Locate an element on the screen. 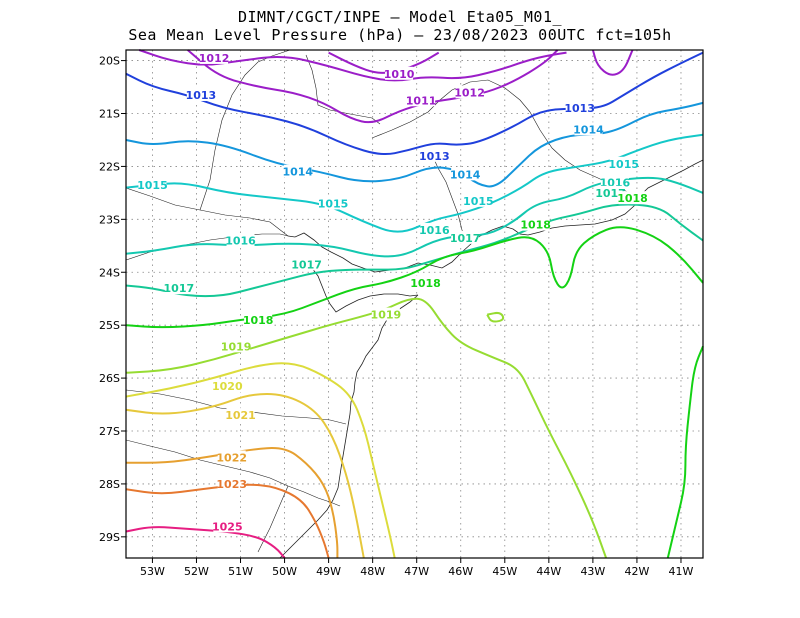 The width and height of the screenshot is (800, 618). lon-tick-label: 45W is located at coordinates (504, 571).